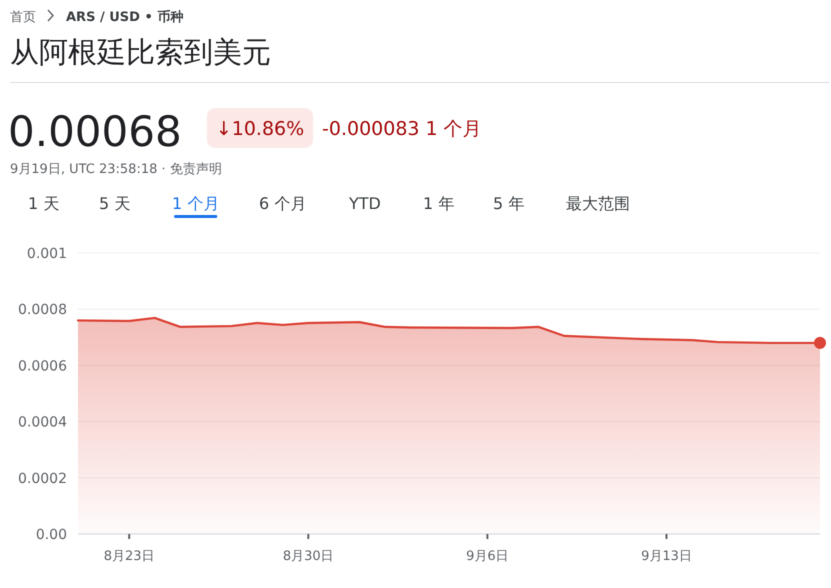 Image resolution: width=831 pixels, height=588 pixels. I want to click on x-tick-label: 8月30日, so click(308, 556).